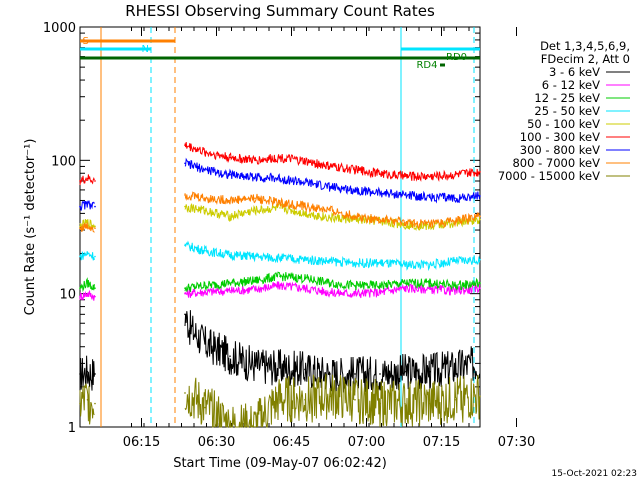  What do you see at coordinates (567, 111) in the screenshot?
I see `legend-entry-label: 25 - 50 keV` at bounding box center [567, 111].